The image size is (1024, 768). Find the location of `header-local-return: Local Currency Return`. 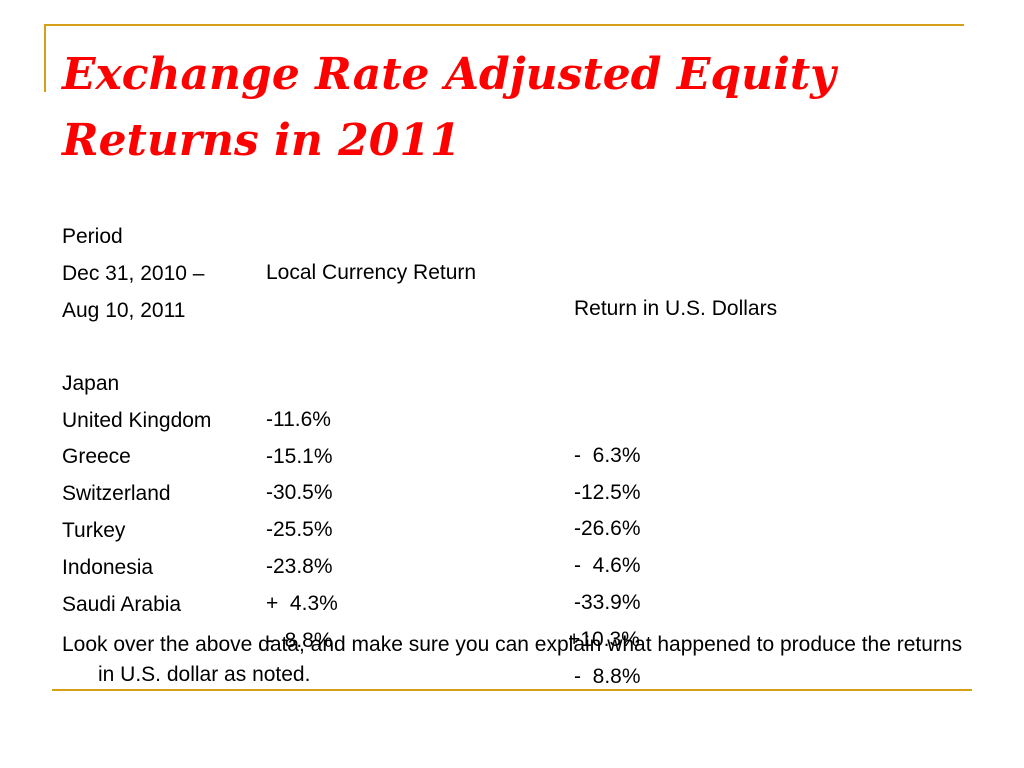

header-local-return: Local Currency Return is located at coordinates (371, 272).